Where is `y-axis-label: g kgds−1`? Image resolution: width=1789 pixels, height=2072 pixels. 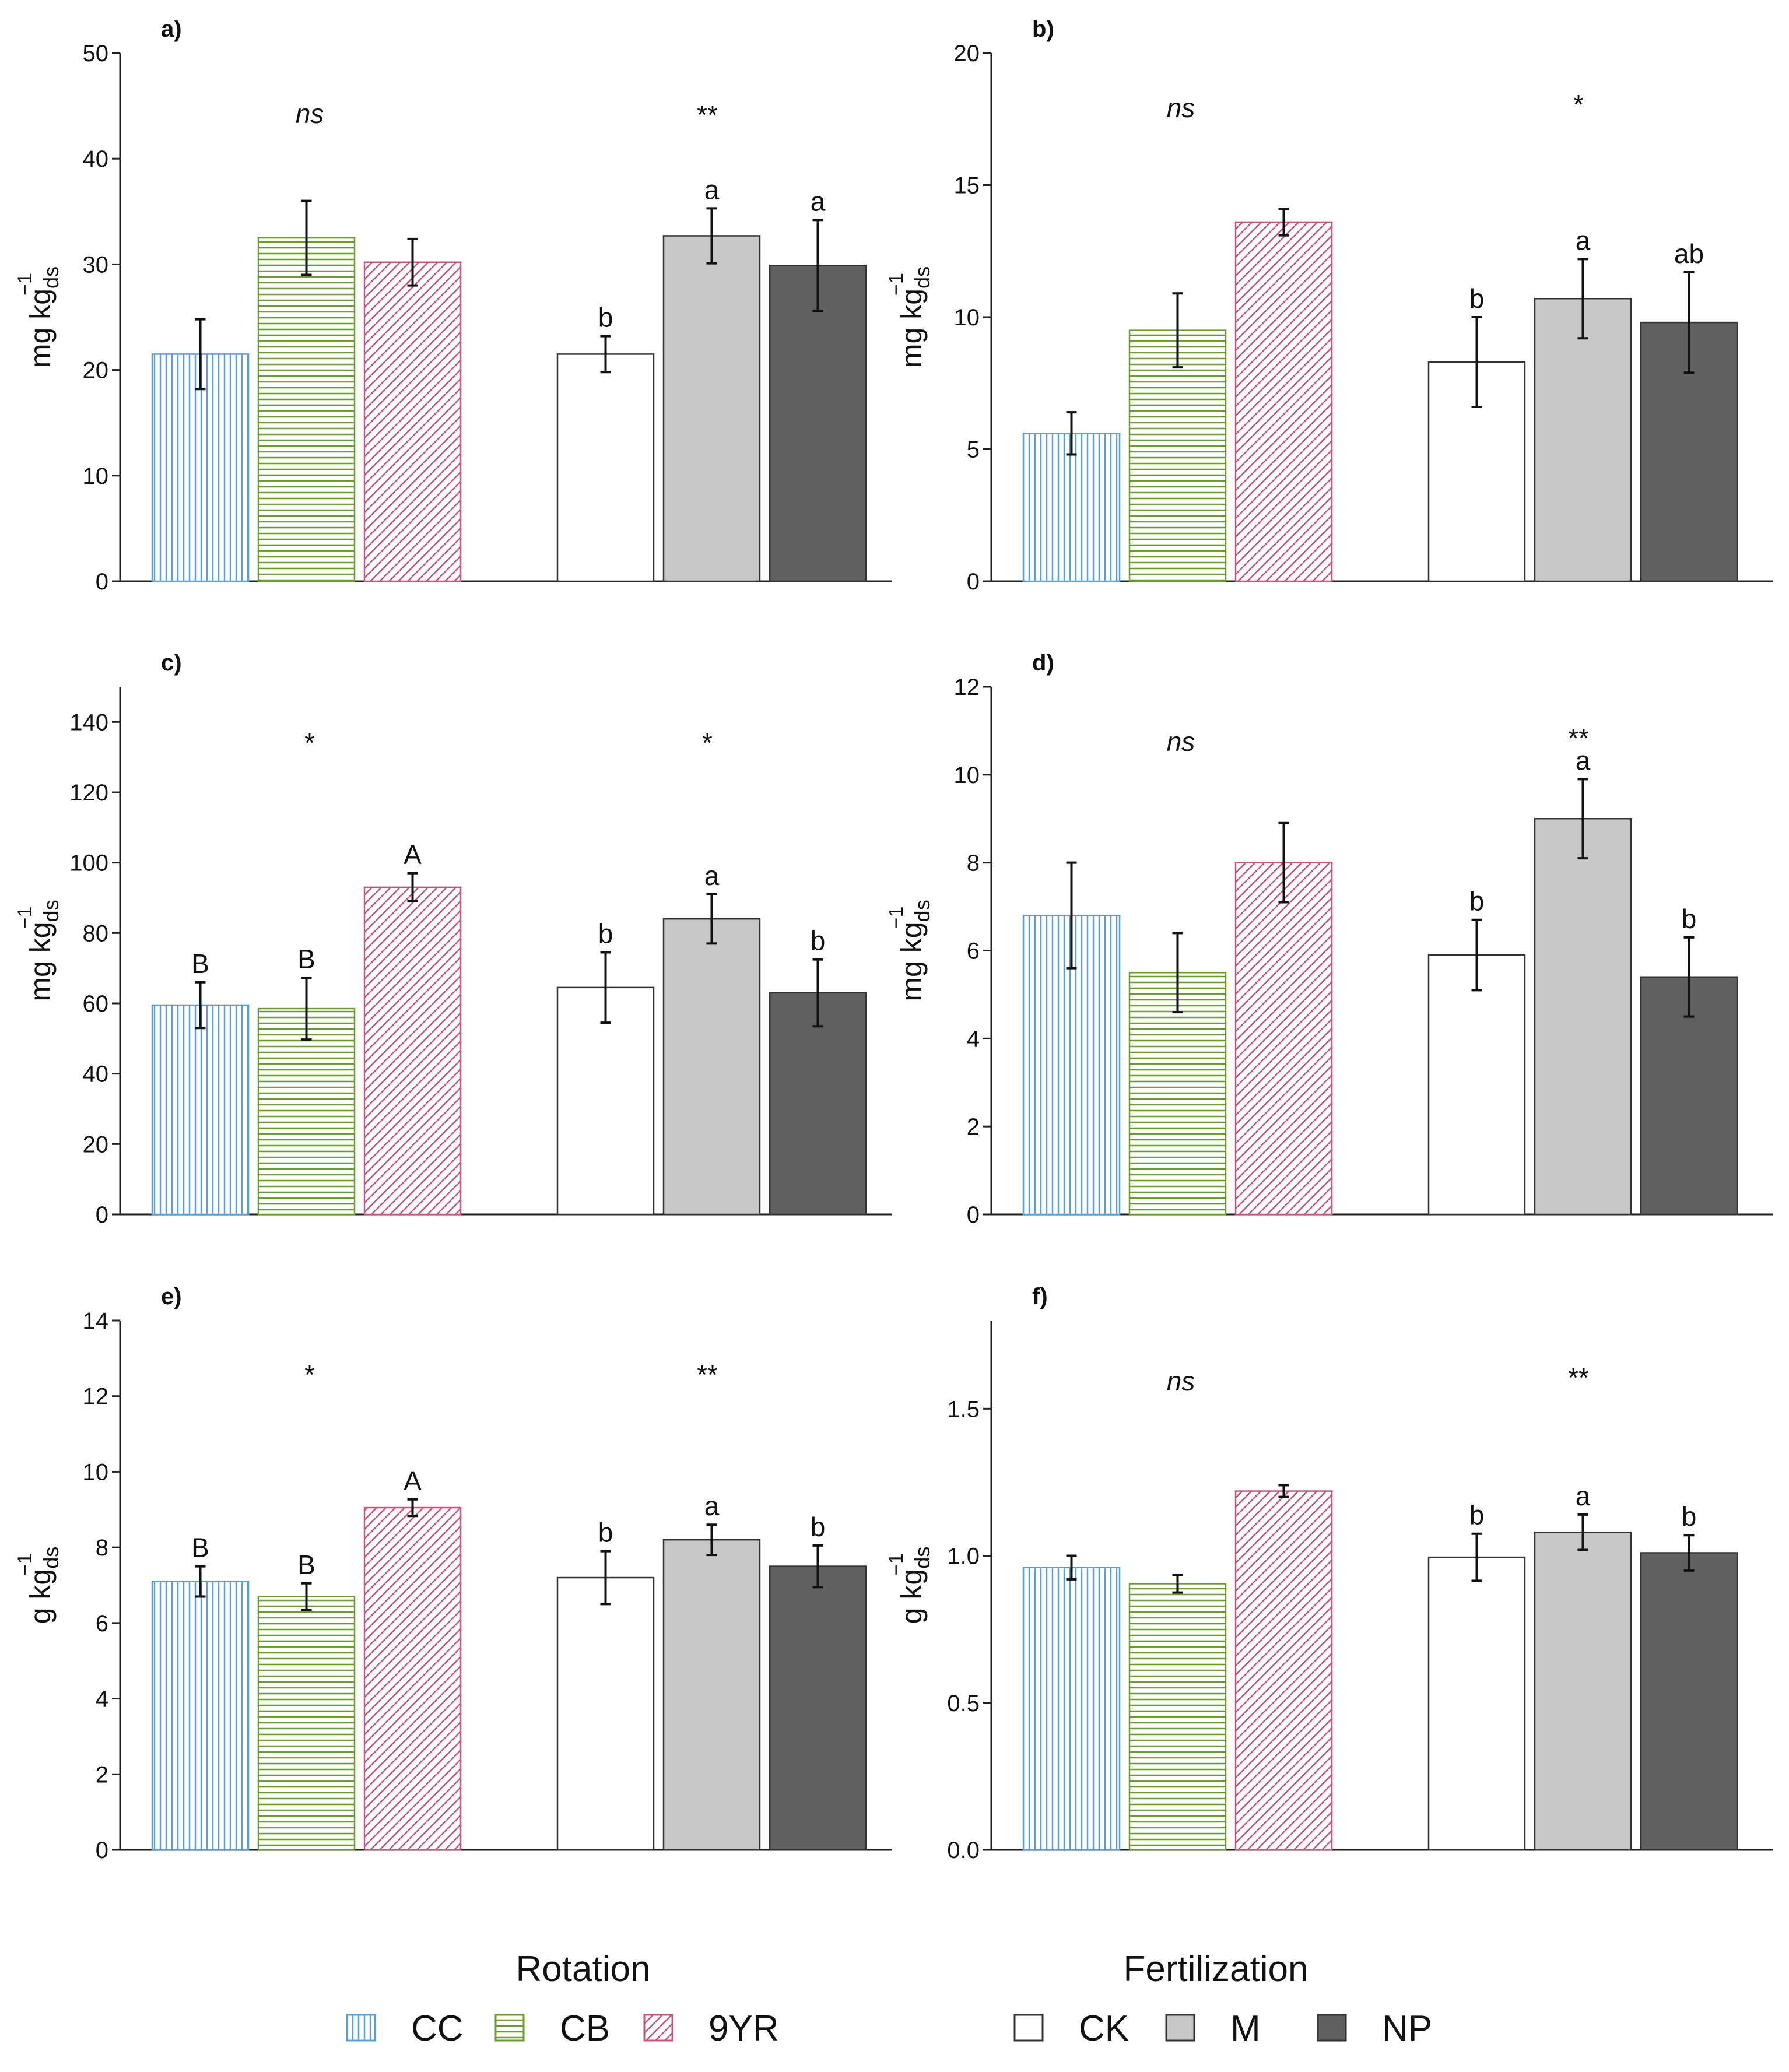 y-axis-label: g kgds−1 is located at coordinates (909, 1585).